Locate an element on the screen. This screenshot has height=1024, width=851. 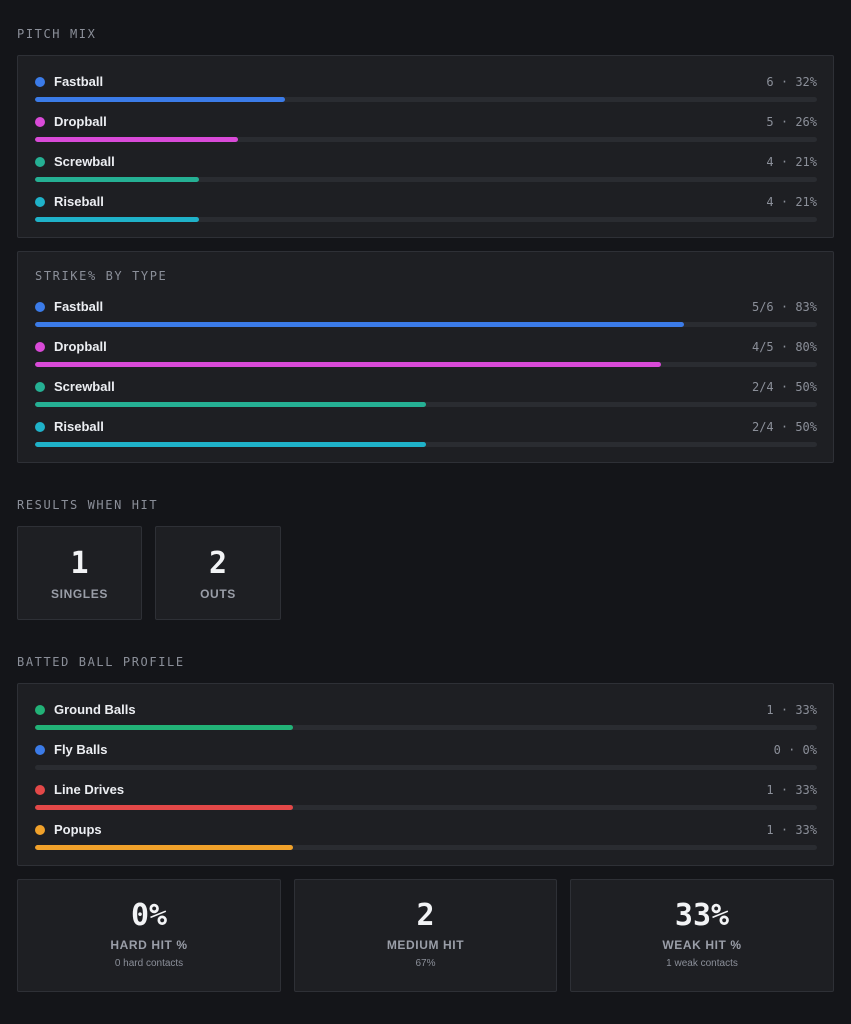
batted-row-fly-balls: Fly Balls 0 · 0% is located at coordinates (426, 760).